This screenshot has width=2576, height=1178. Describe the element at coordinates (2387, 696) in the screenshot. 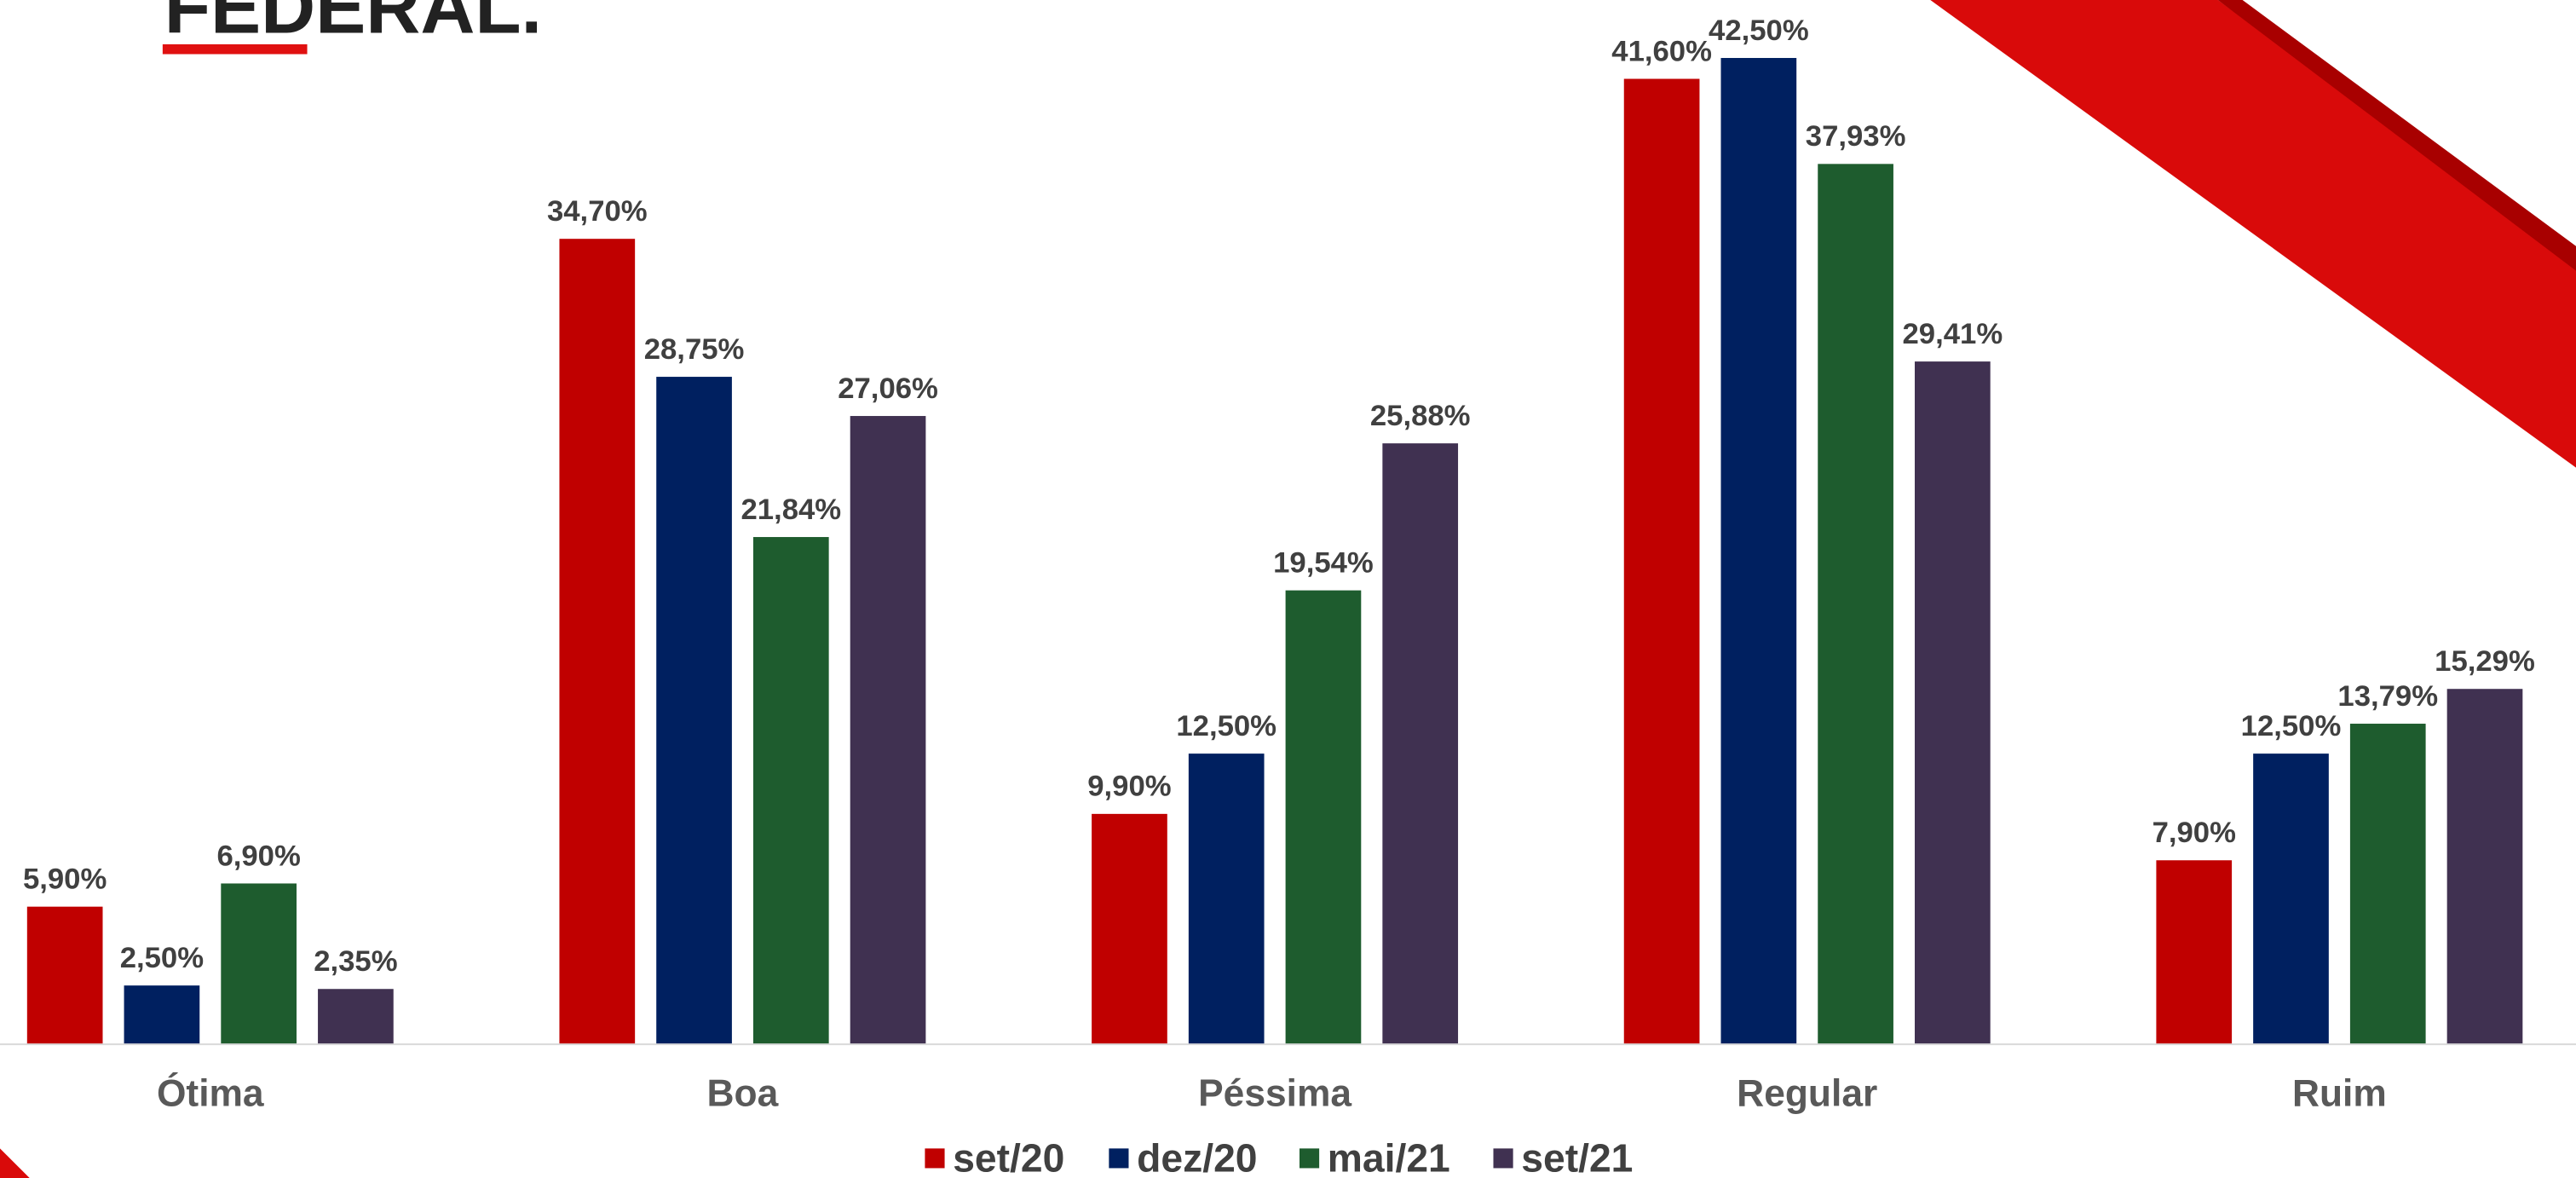

I see `data-label: 13,79%` at that location.